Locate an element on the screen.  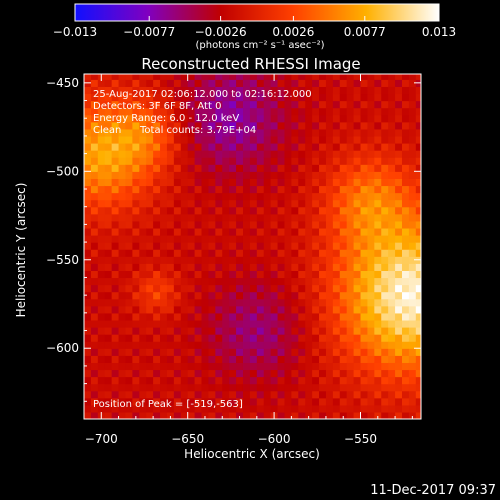
colorbar-tick-label: −0.013 is located at coordinates (75, 32).